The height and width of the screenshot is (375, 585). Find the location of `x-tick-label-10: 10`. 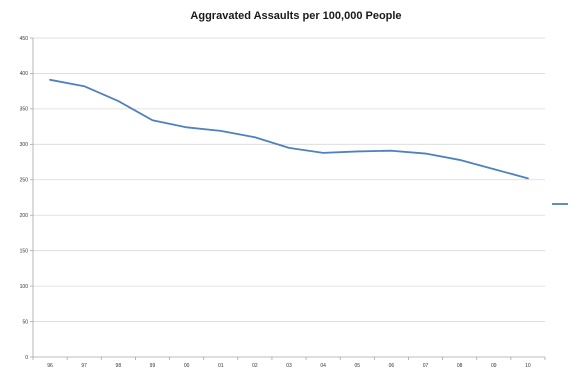

x-tick-label-10: 10 is located at coordinates (528, 366).